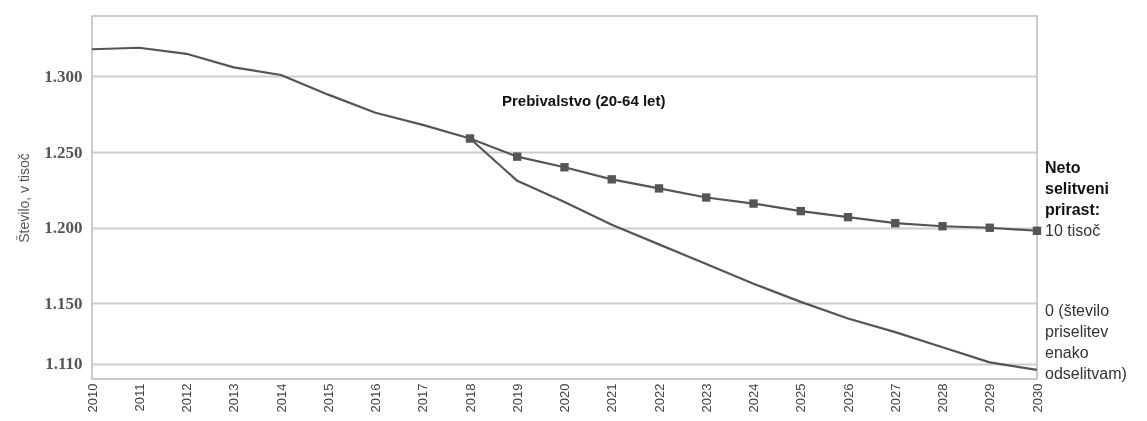  I want to click on annotation: Prebivalstvo (20-64 let), so click(584, 100).